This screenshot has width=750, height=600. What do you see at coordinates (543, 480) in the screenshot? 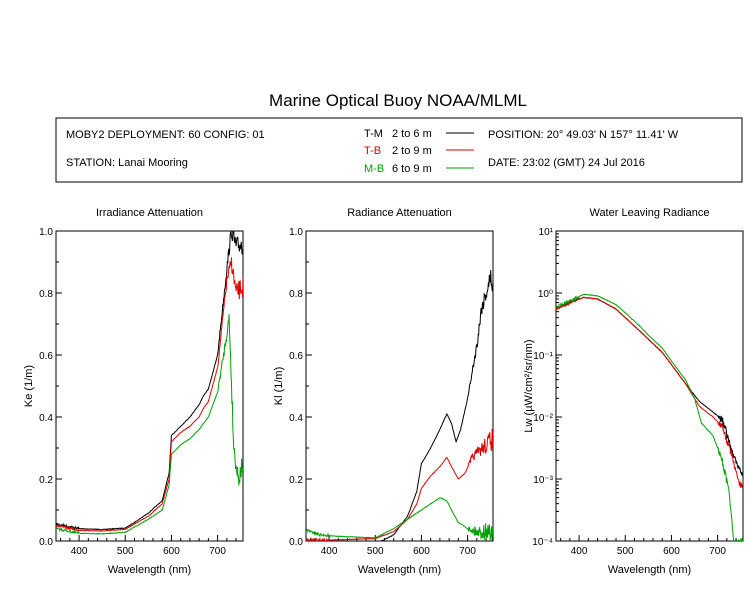
I see `y-tick-label: 10⁻³` at bounding box center [543, 480].